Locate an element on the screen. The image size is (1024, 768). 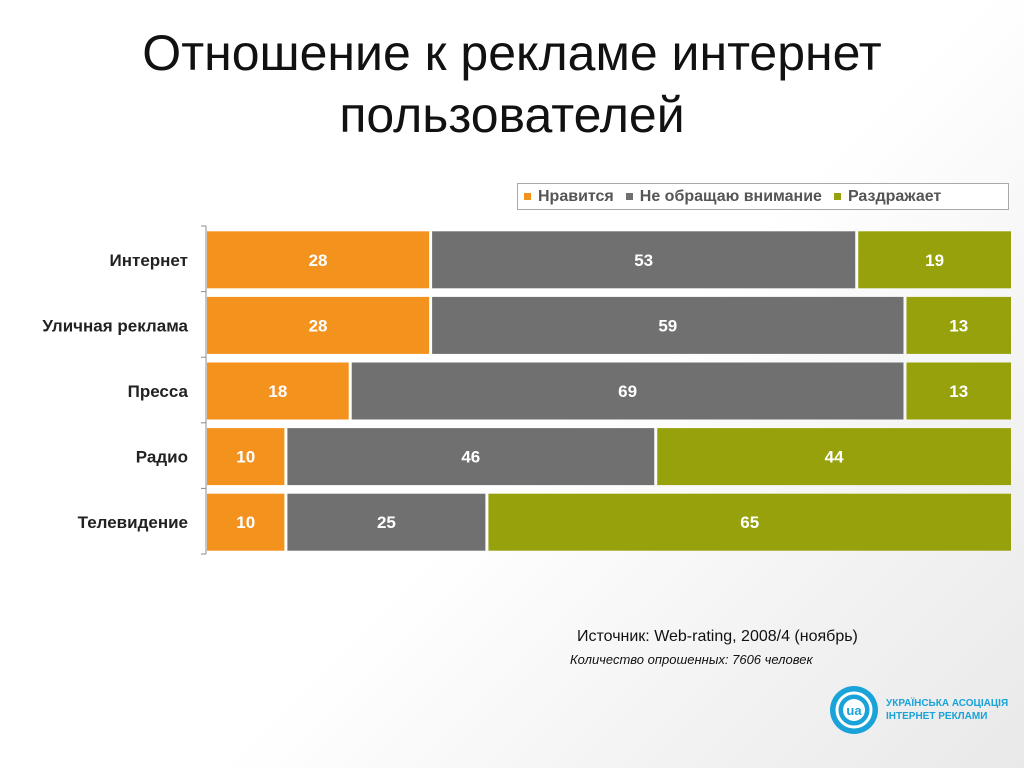
logo-line-2: ІНТЕРНЕТ РЕКЛАМИ is located at coordinates (937, 716).